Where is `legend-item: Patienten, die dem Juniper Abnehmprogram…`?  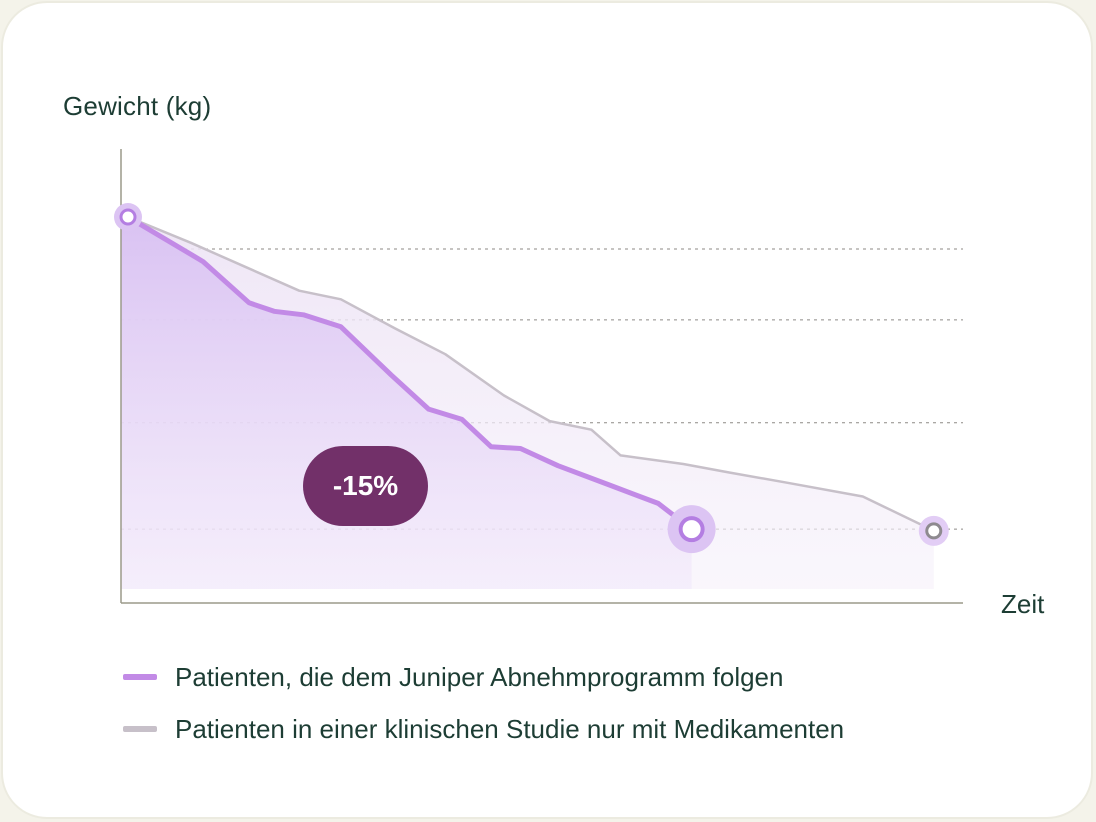
legend-item: Patienten, die dem Juniper Abnehmprogram… is located at coordinates (483, 677).